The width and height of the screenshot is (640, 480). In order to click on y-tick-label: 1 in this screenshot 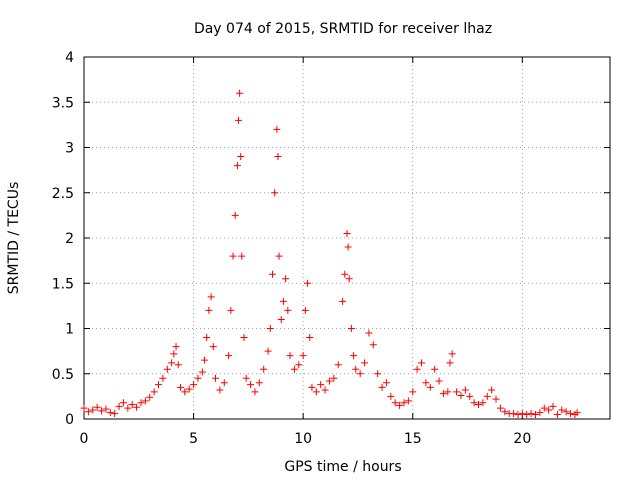, I will do `click(69, 330)`.